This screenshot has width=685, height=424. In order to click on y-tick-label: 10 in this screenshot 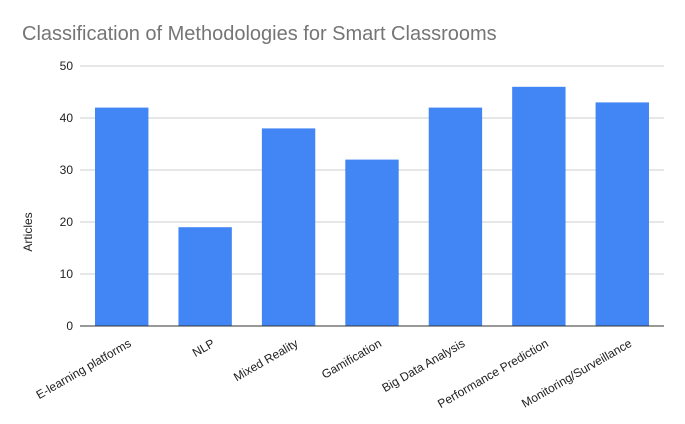, I will do `click(67, 274)`.